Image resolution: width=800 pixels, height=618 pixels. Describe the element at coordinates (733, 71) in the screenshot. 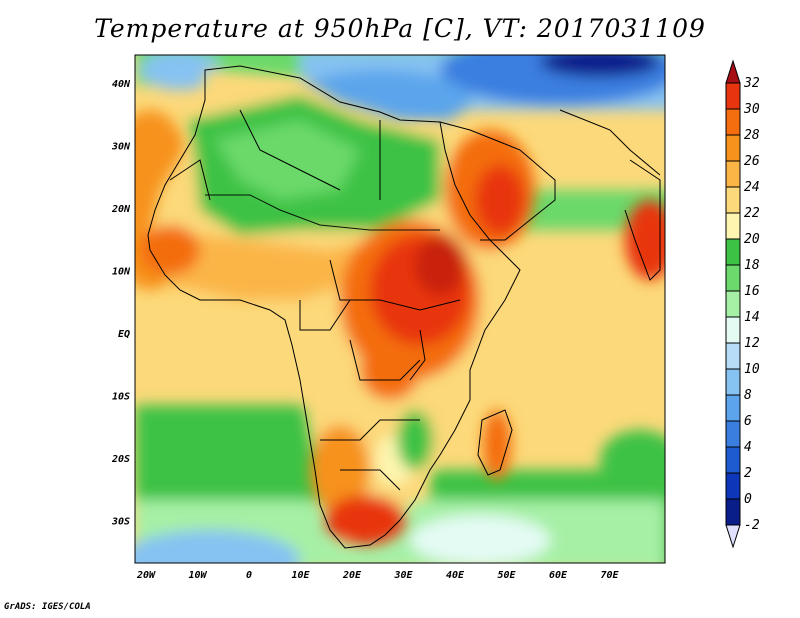

I see `colorbar-top-arrow` at that location.